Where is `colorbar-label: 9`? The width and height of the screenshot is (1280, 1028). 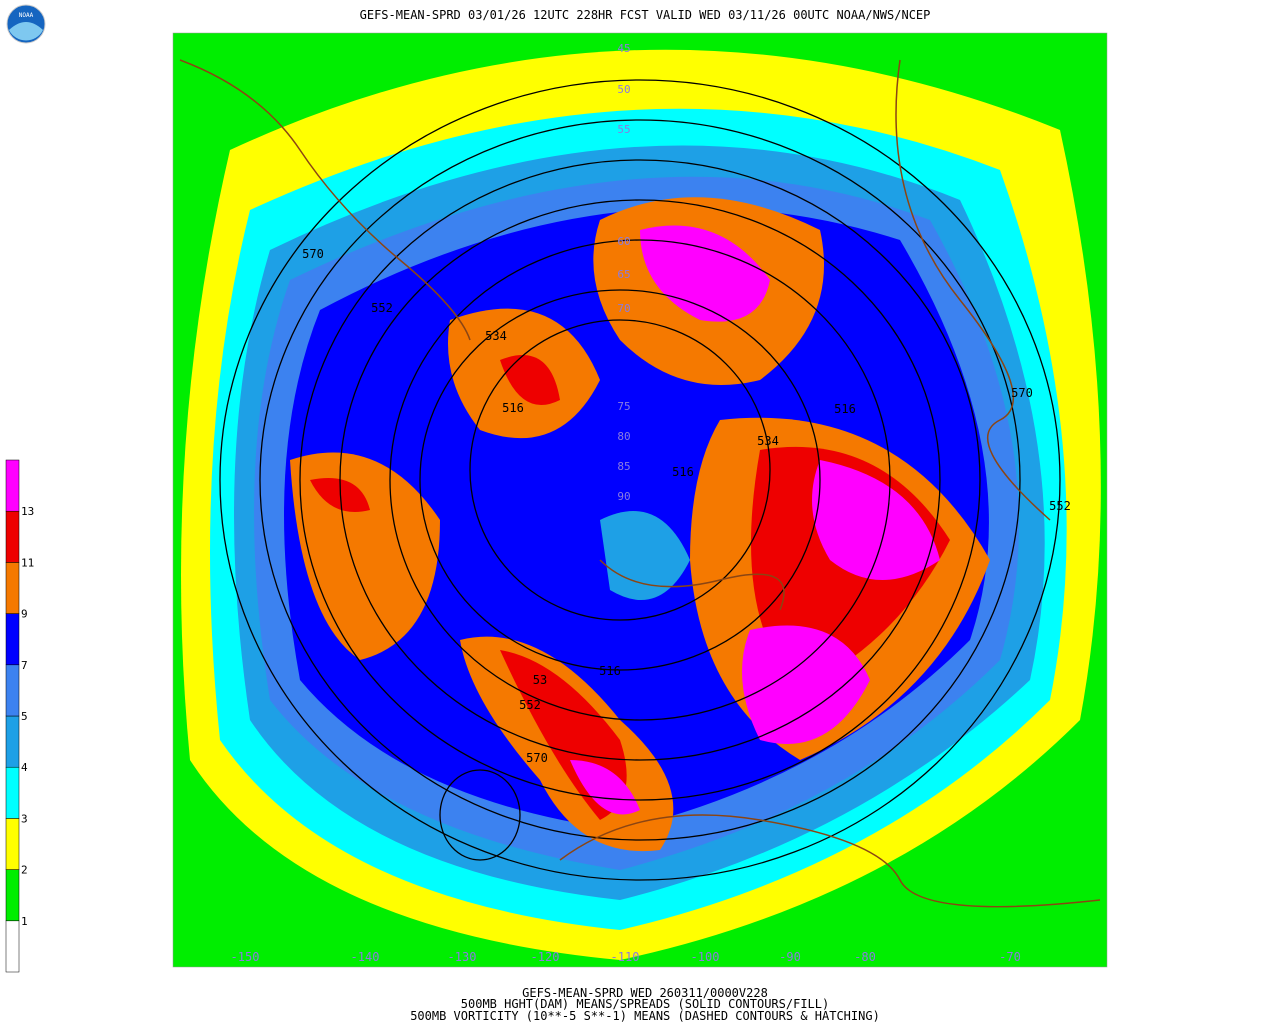
colorbar-label: 9 is located at coordinates (24, 614).